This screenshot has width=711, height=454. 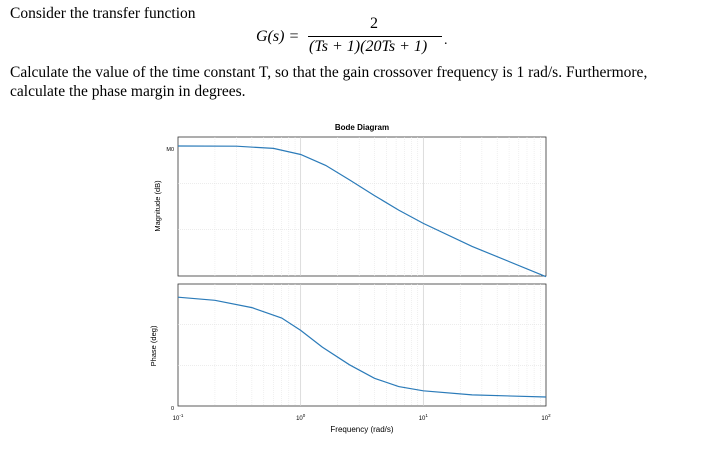 I want to click on x-tick-label: 10², so click(x=546, y=417).